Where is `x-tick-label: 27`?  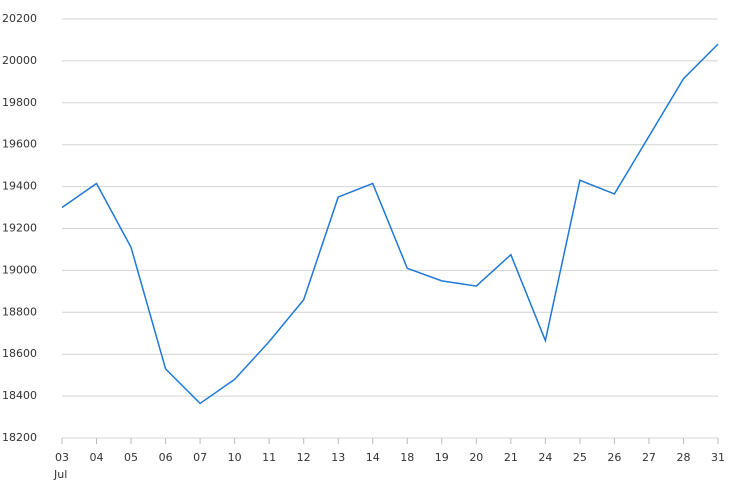
x-tick-label: 27 is located at coordinates (649, 457).